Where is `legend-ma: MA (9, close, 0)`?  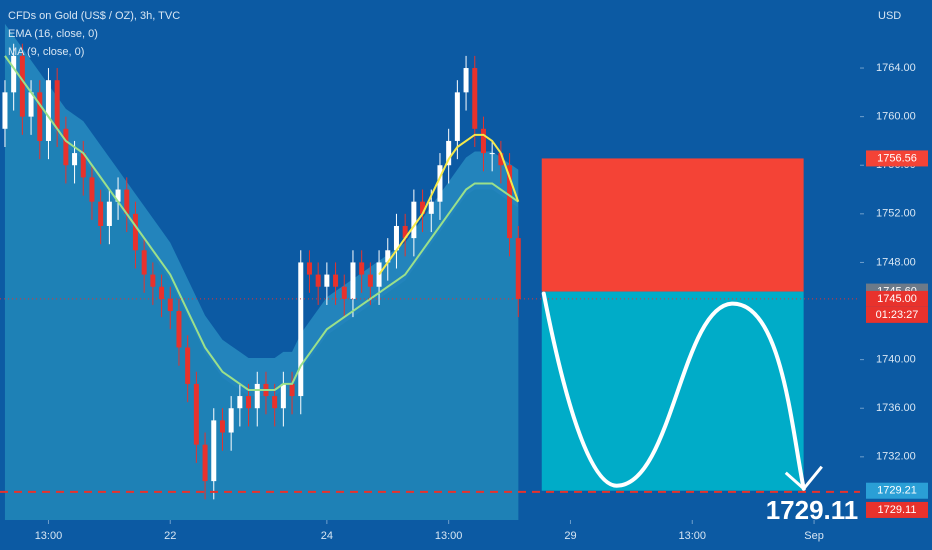
legend-ma: MA (9, close, 0) is located at coordinates (46, 52).